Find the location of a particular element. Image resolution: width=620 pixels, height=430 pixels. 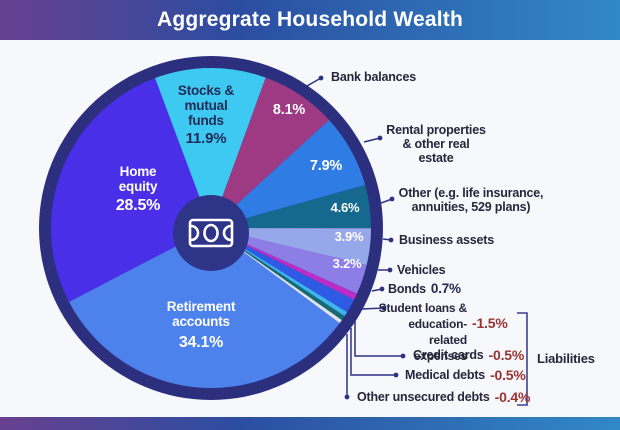

pie-value-rental: 7.9% is located at coordinates (326, 166).